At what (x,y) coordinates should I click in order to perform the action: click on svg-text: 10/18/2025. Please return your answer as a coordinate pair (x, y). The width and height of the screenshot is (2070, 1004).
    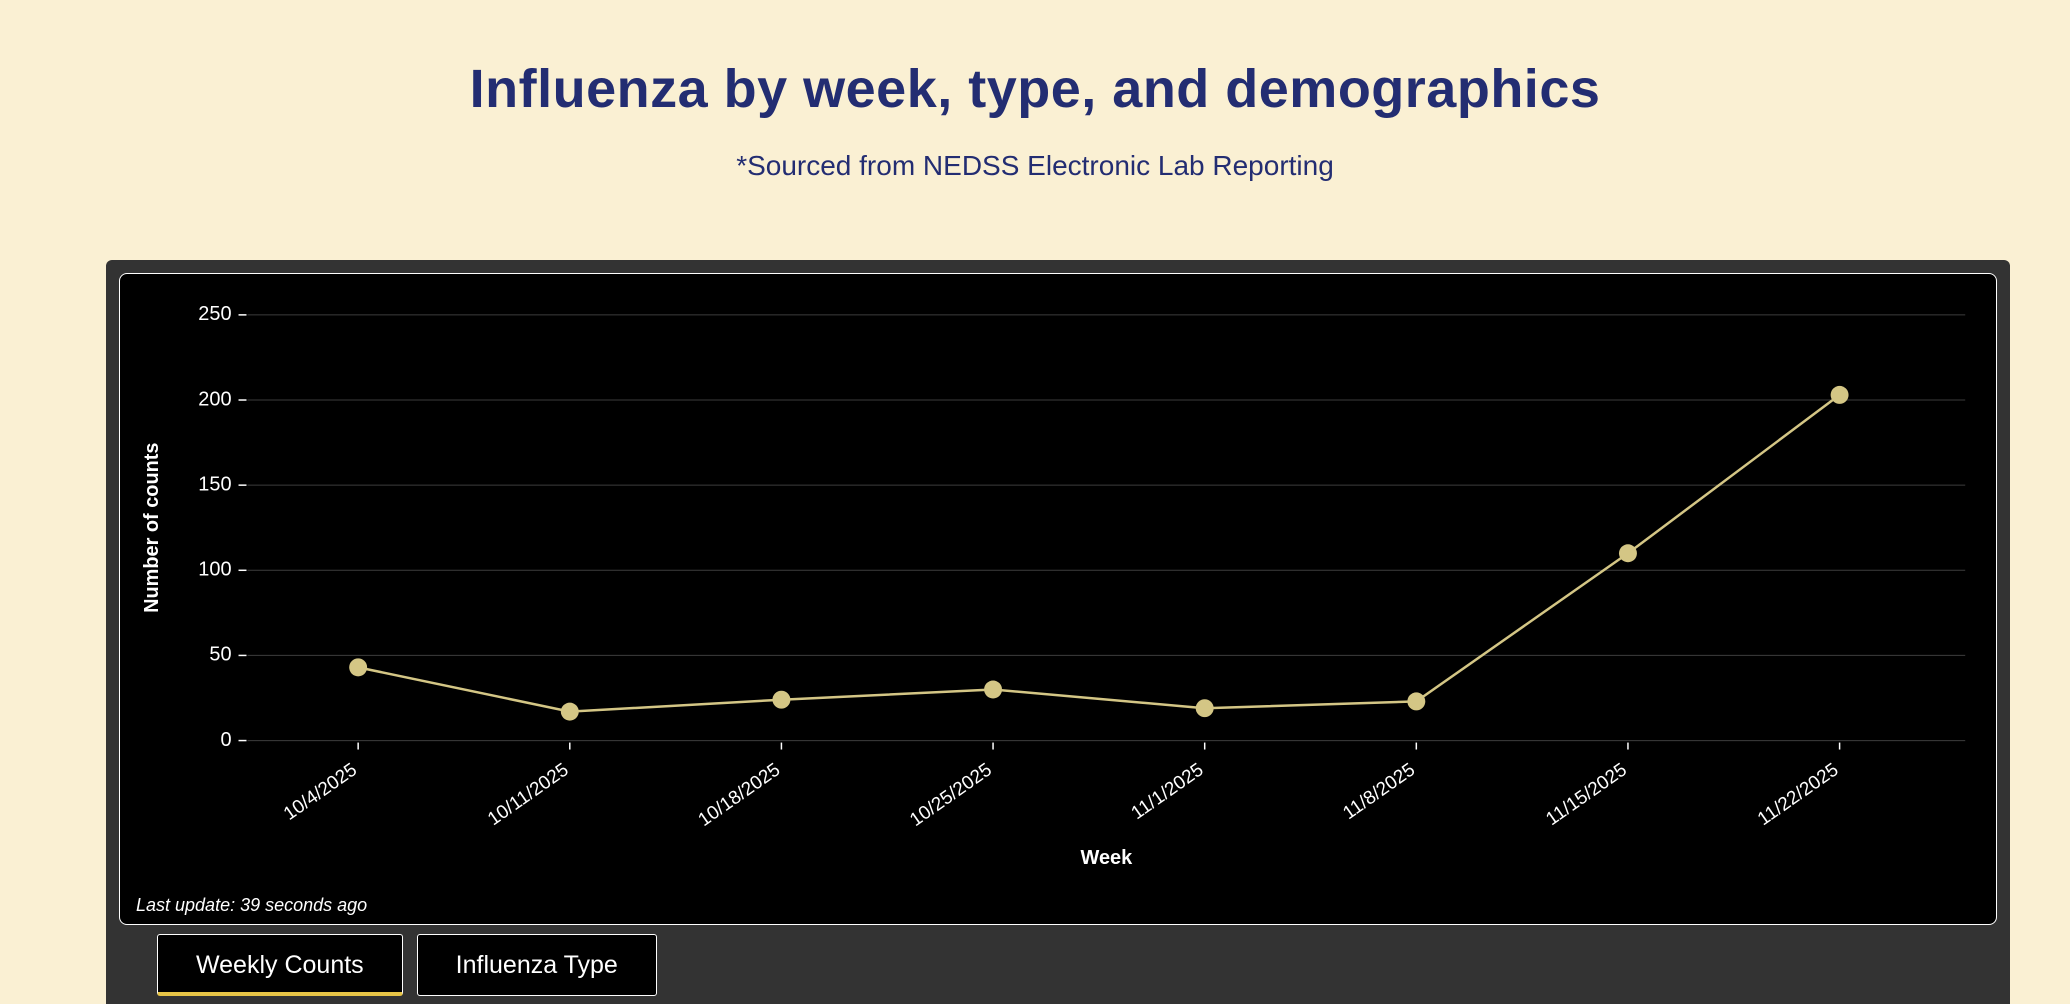
    Looking at the image, I should click on (740, 795).